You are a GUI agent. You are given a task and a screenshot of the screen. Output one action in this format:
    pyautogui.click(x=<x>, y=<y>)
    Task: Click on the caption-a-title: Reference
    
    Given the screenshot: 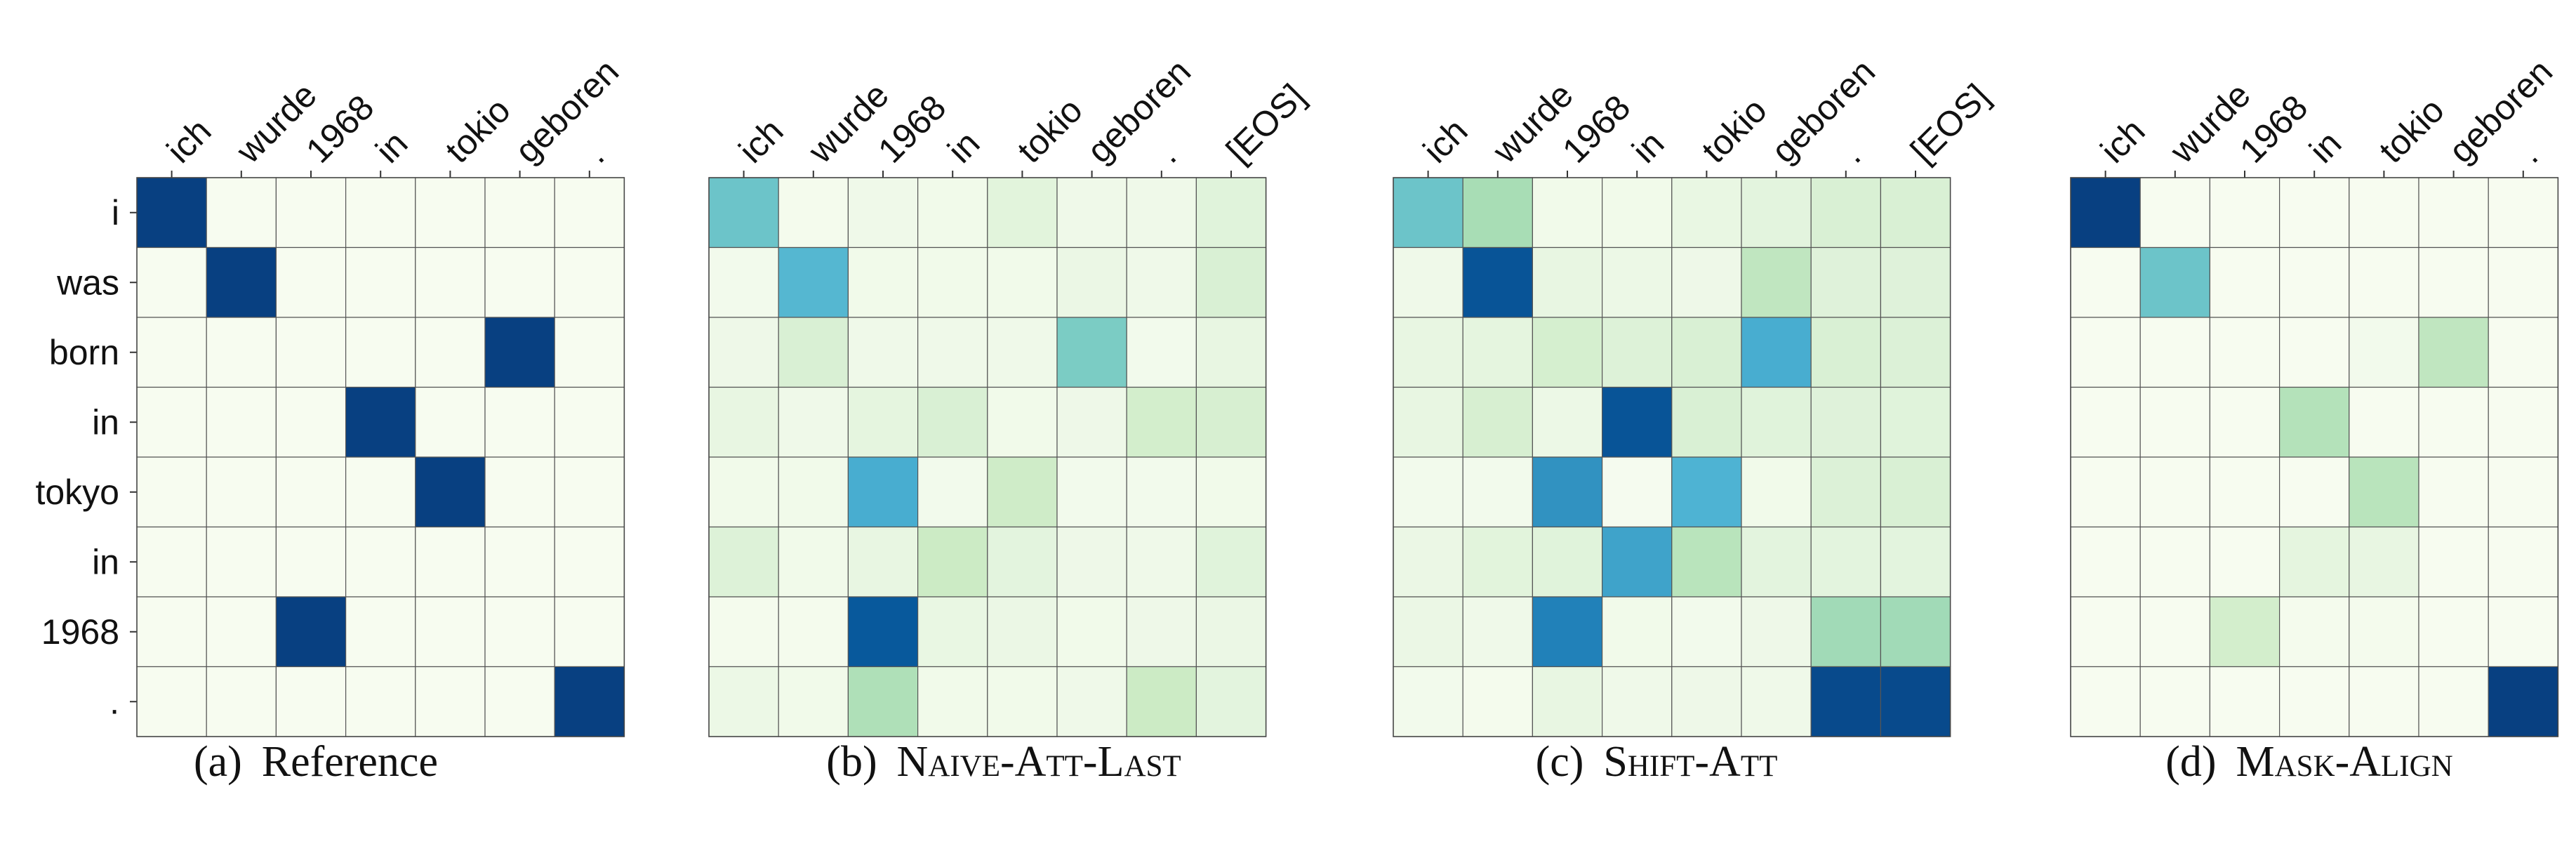 What is the action you would take?
    pyautogui.click(x=350, y=762)
    